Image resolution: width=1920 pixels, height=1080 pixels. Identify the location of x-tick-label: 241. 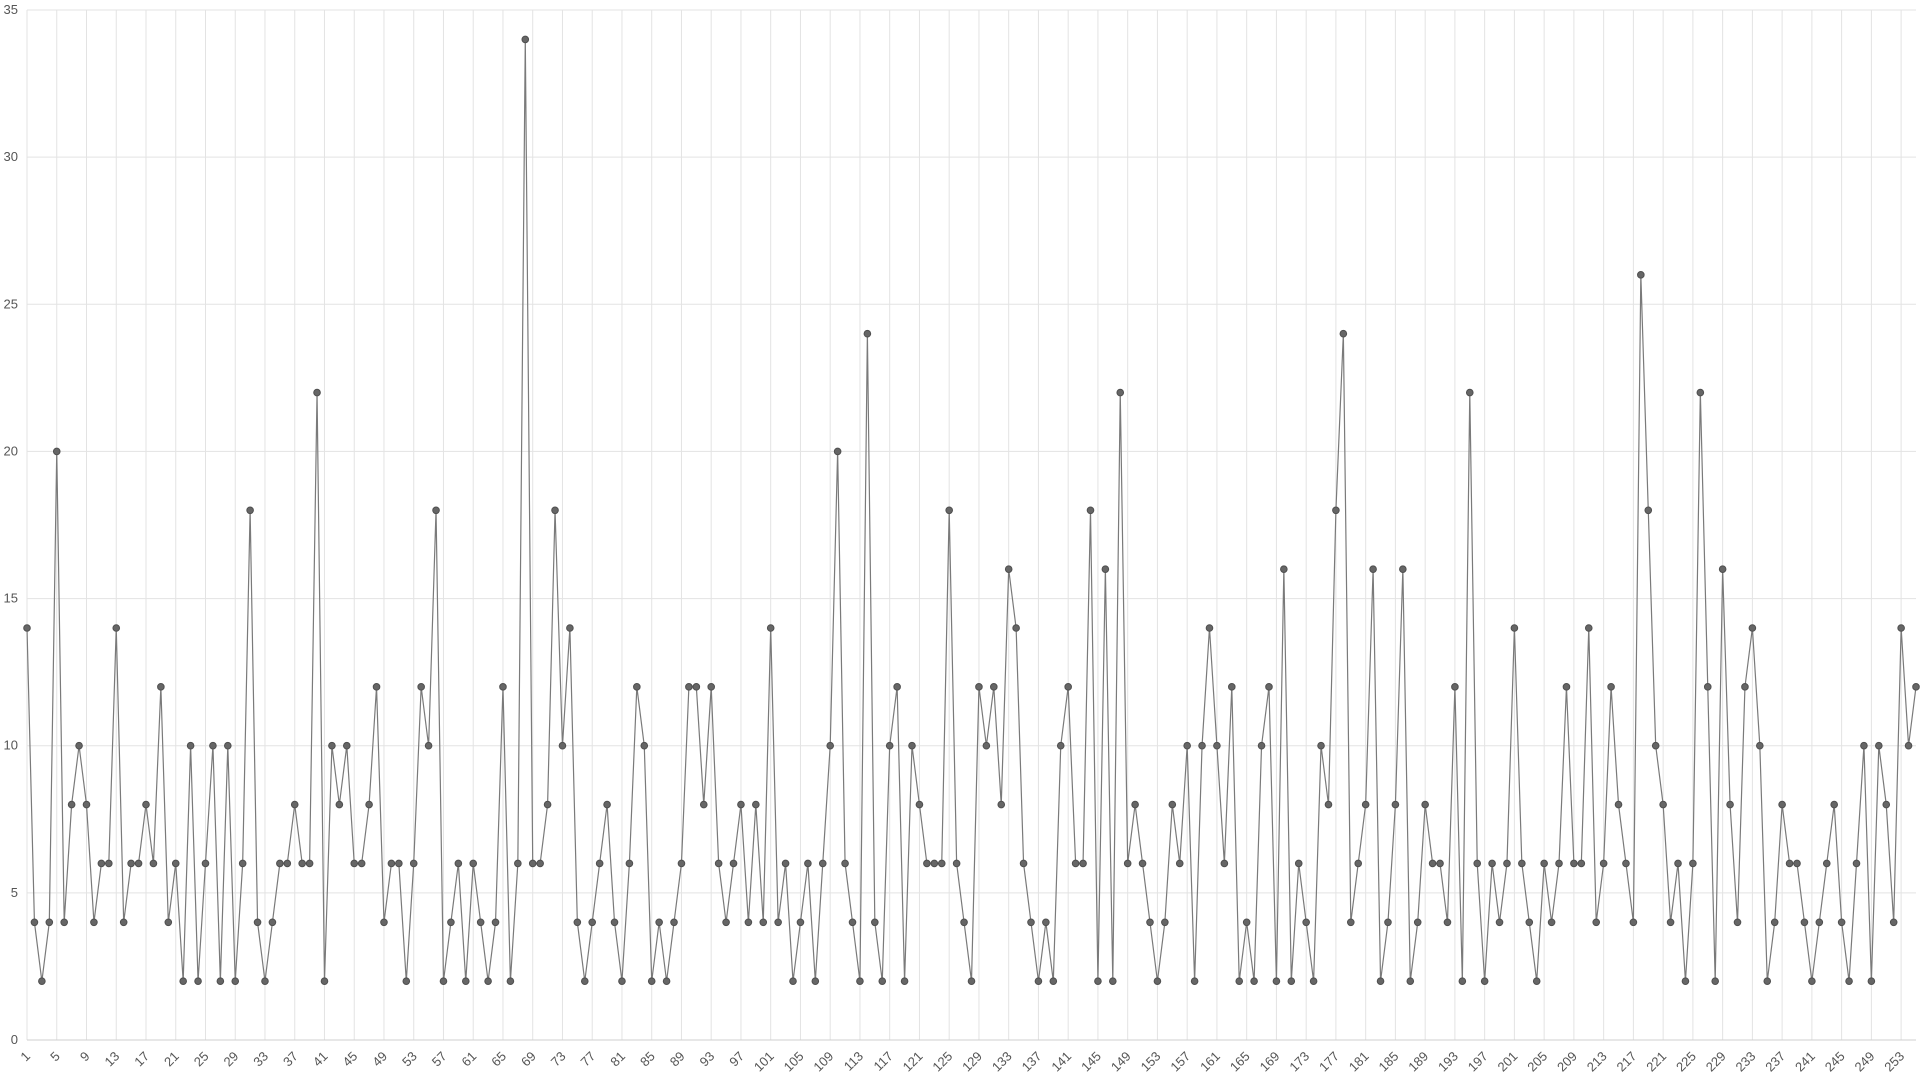
(1805, 1062).